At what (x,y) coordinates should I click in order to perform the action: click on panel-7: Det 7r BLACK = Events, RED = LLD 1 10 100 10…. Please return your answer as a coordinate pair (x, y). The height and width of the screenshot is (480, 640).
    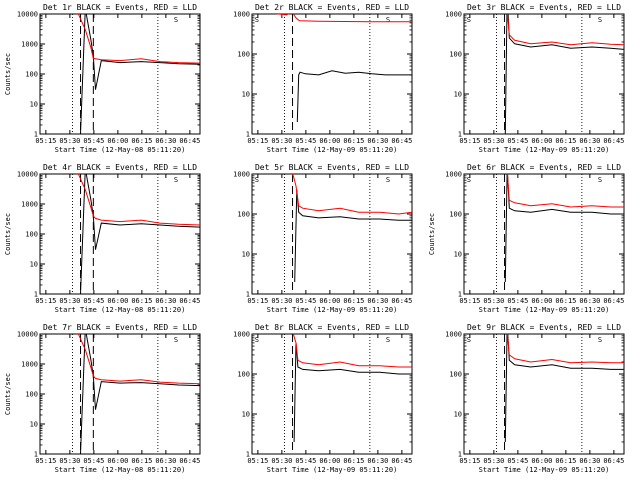
    Looking at the image, I should click on (102, 398).